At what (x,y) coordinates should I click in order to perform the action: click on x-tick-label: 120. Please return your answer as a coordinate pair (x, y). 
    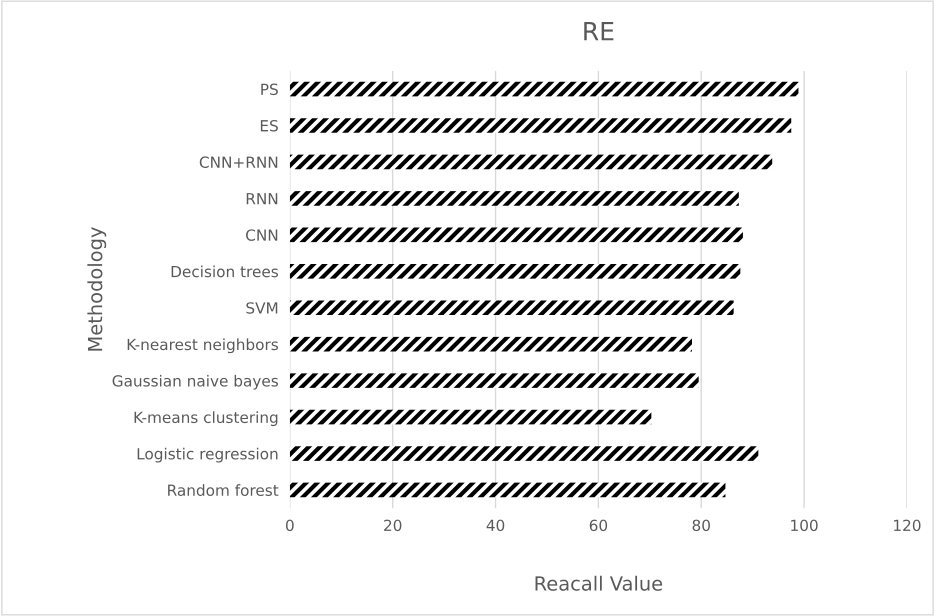
    Looking at the image, I should click on (907, 526).